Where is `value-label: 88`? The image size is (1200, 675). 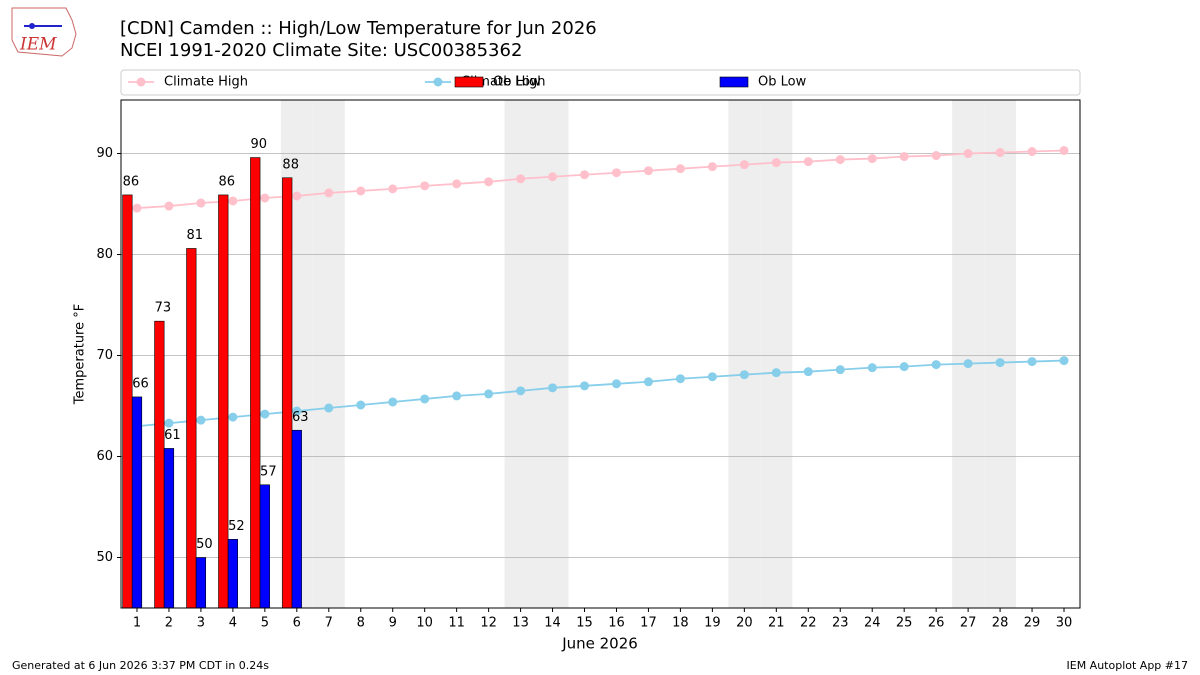
value-label: 88 is located at coordinates (290, 164).